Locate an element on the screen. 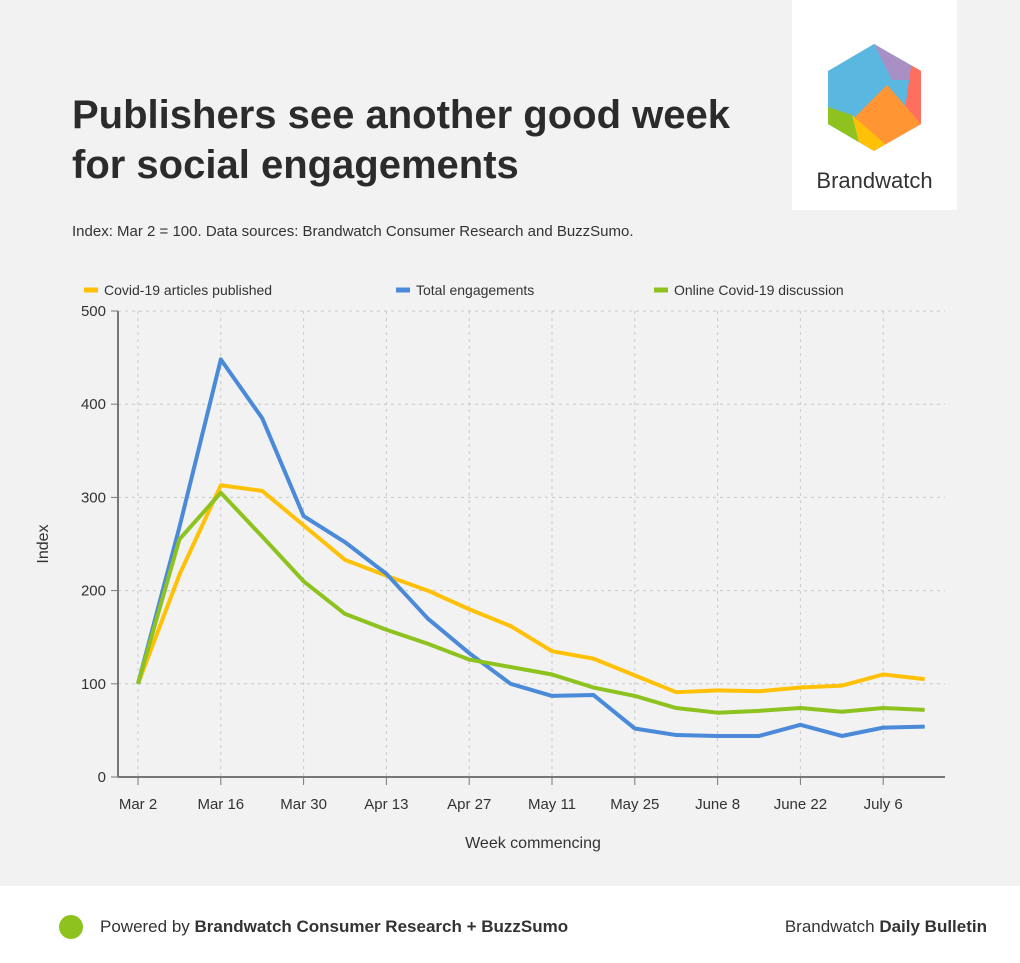  x-tick-label: June 22 is located at coordinates (800, 804).